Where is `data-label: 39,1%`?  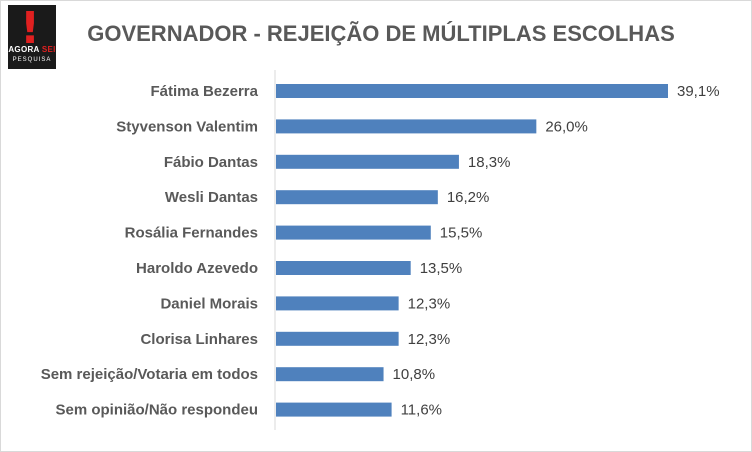
data-label: 39,1% is located at coordinates (698, 91).